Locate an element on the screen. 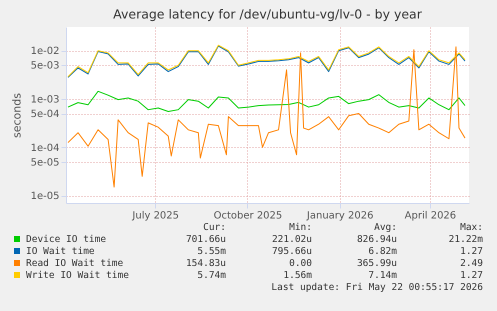 The height and width of the screenshot is (311, 497). y-tick-label: 5e-03 is located at coordinates (45, 66).